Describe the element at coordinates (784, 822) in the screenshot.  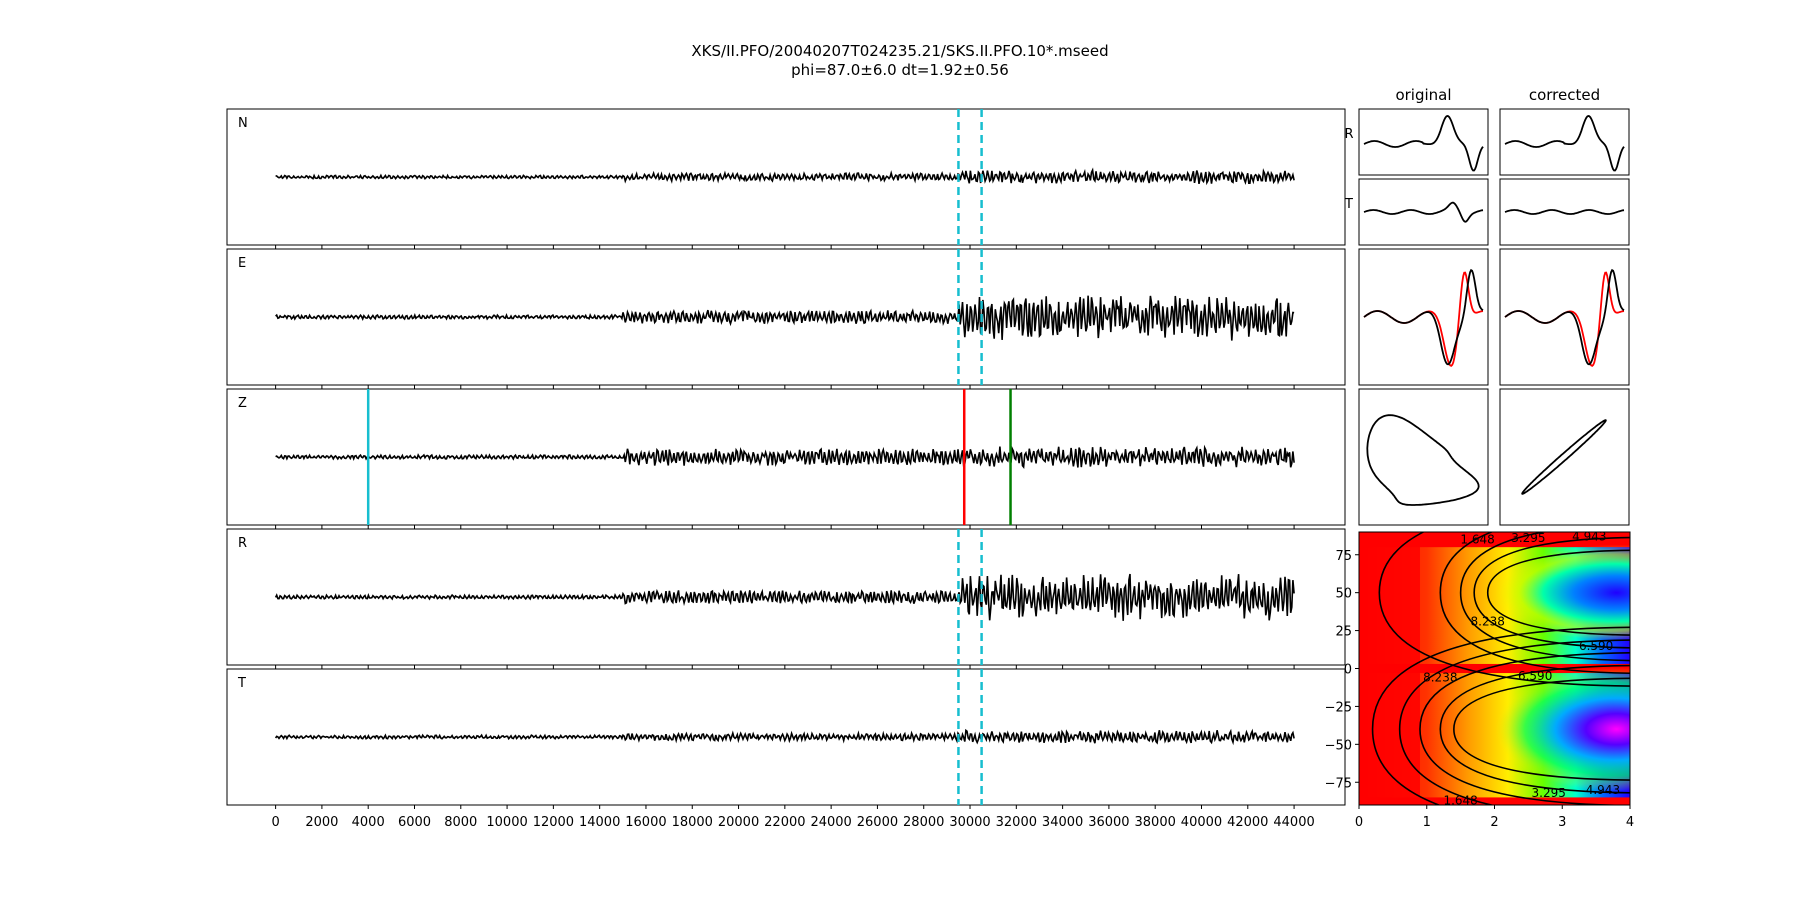
I see `x-tick-label: 22000` at that location.